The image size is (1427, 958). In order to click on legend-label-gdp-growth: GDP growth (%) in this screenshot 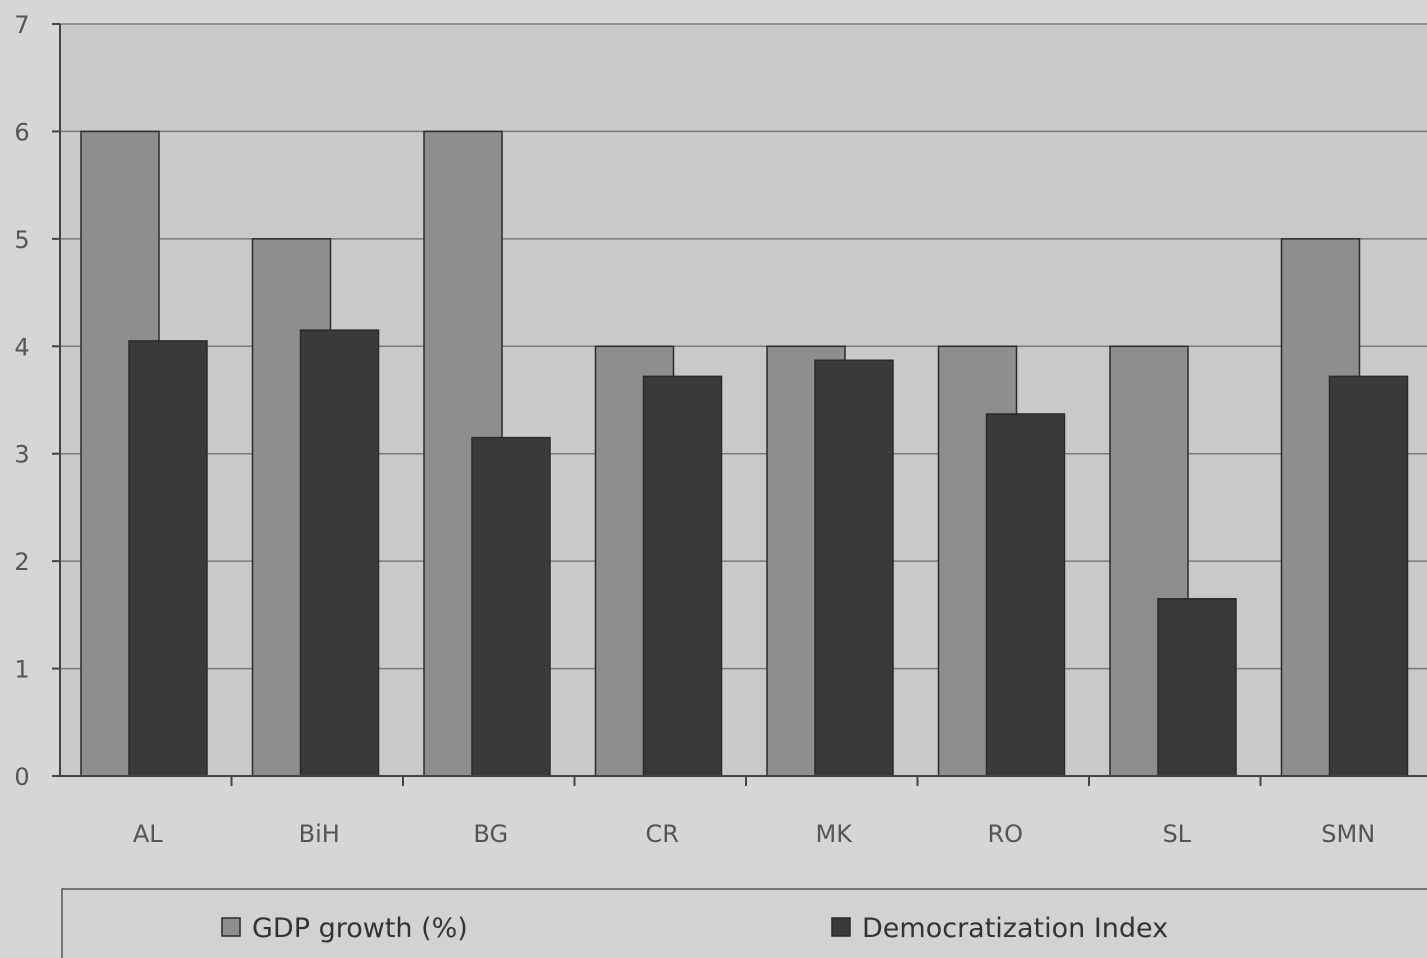, I will do `click(360, 928)`.